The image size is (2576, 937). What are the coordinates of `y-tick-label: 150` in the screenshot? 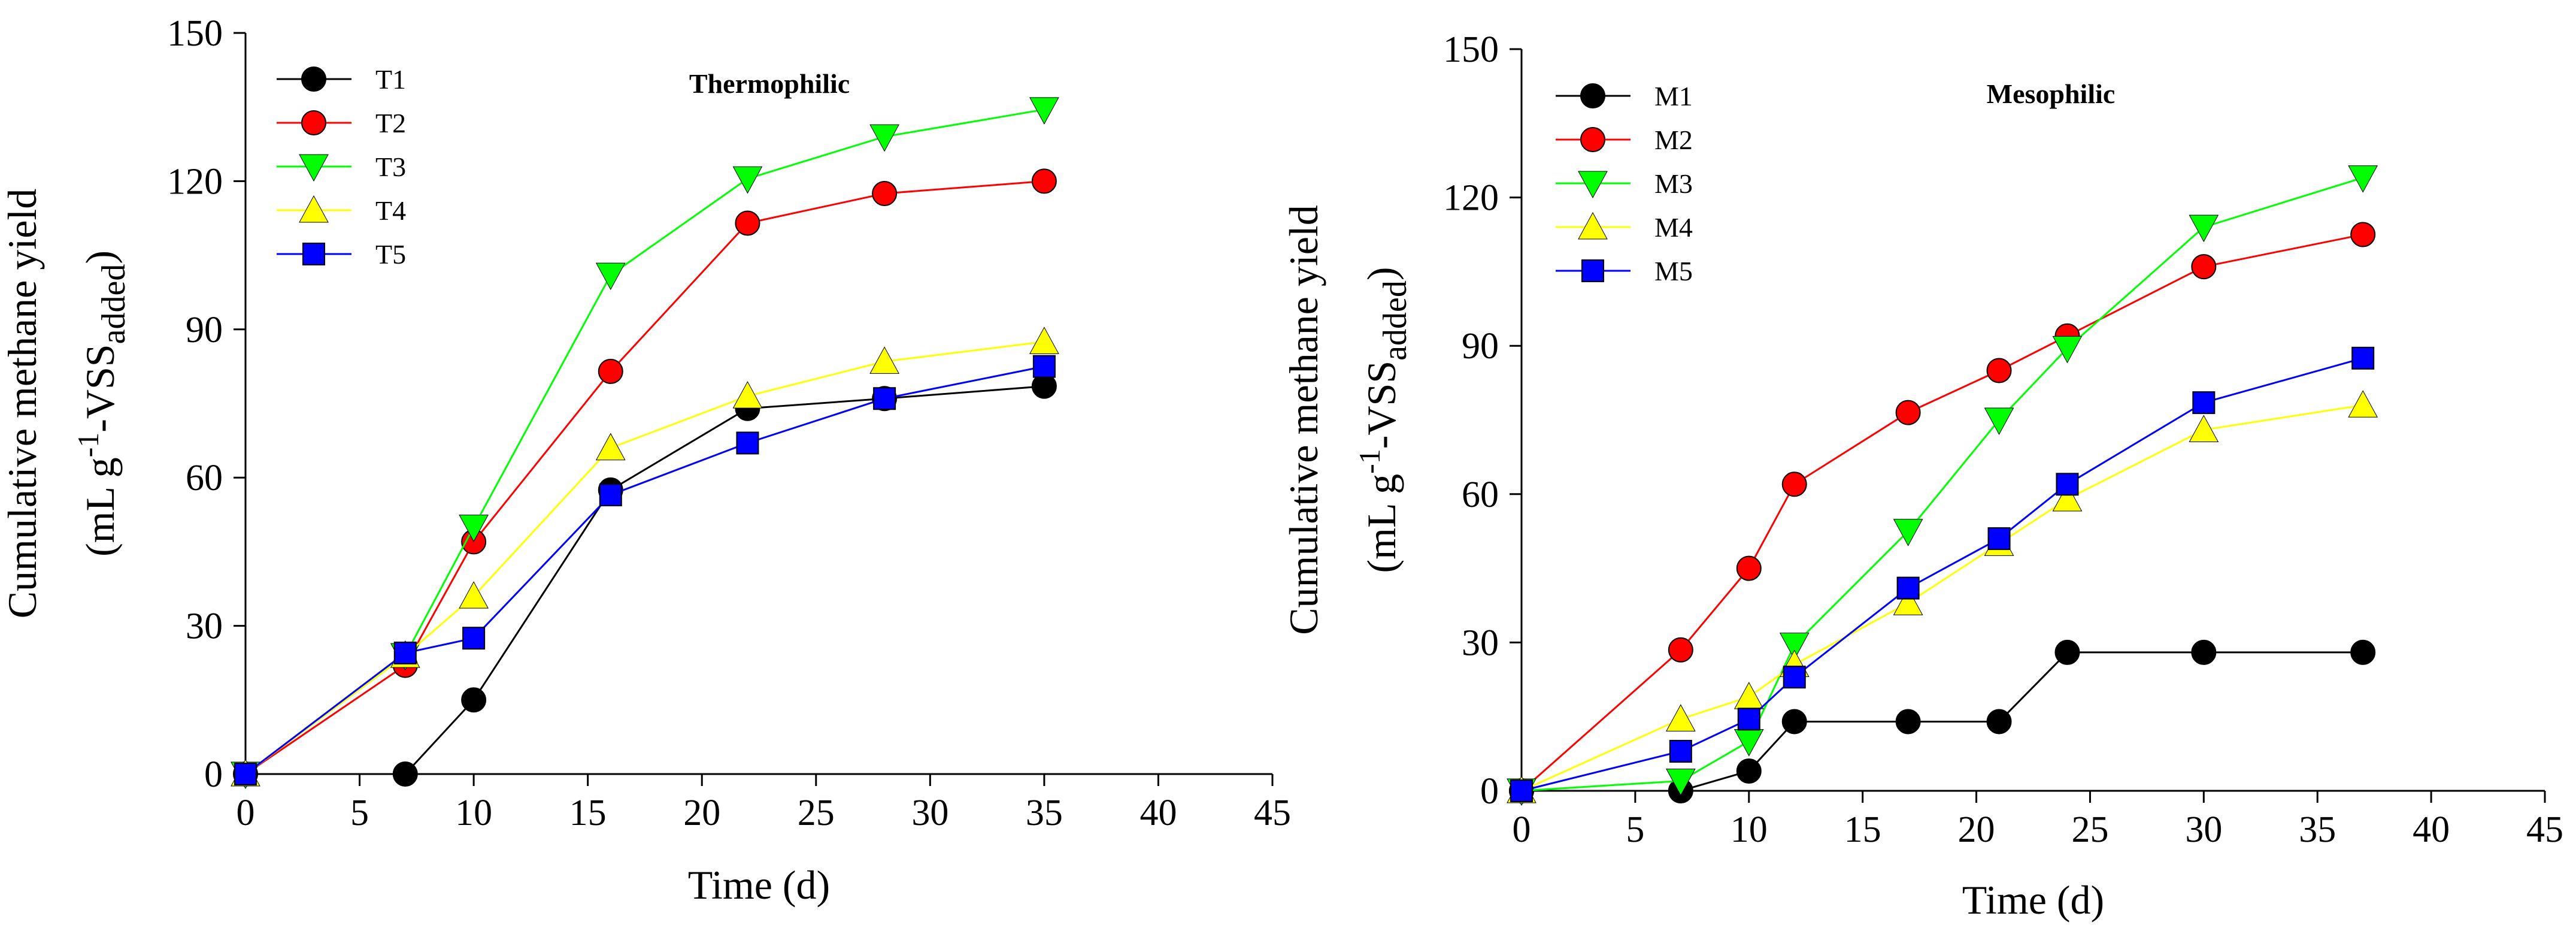 It's located at (1471, 49).